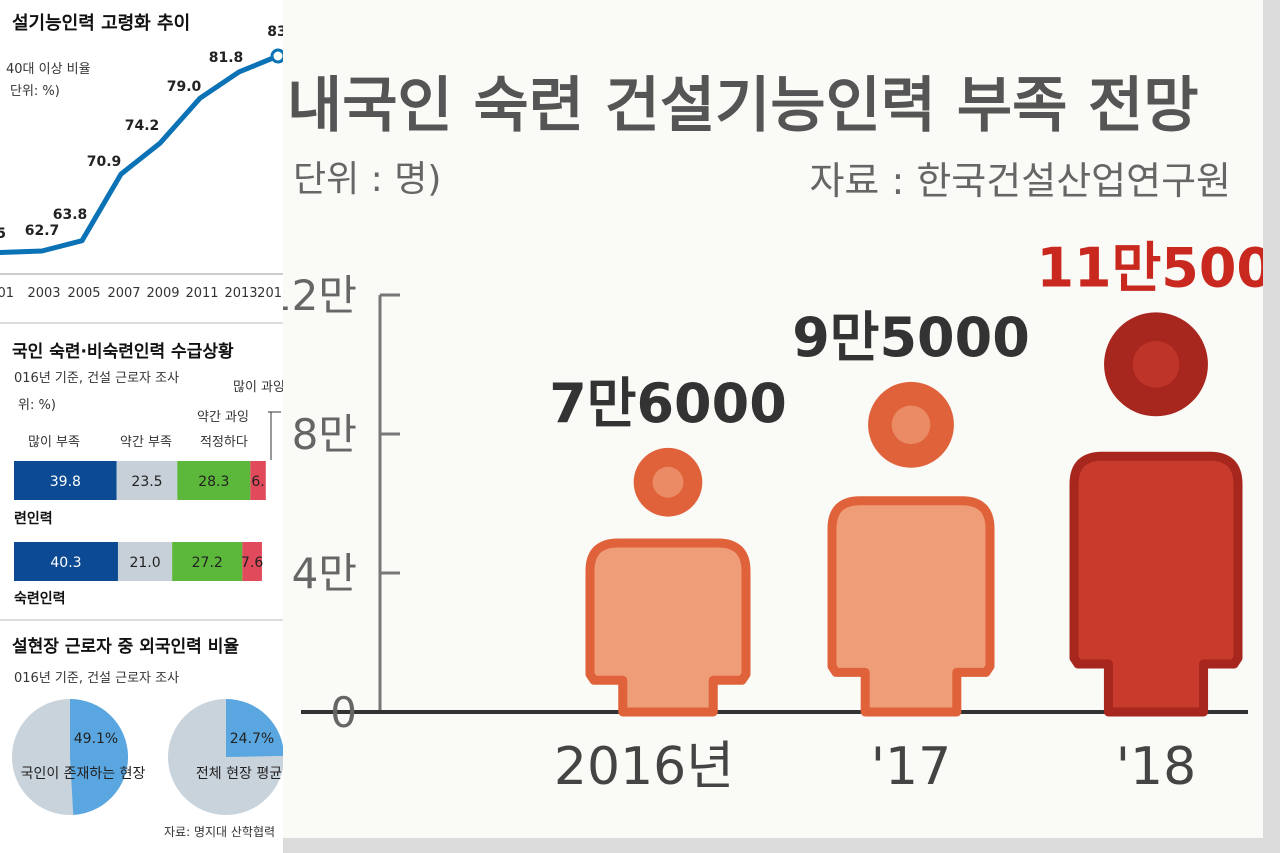  I want to click on legend-slightly-excess: 약간 과잉, so click(223, 417).